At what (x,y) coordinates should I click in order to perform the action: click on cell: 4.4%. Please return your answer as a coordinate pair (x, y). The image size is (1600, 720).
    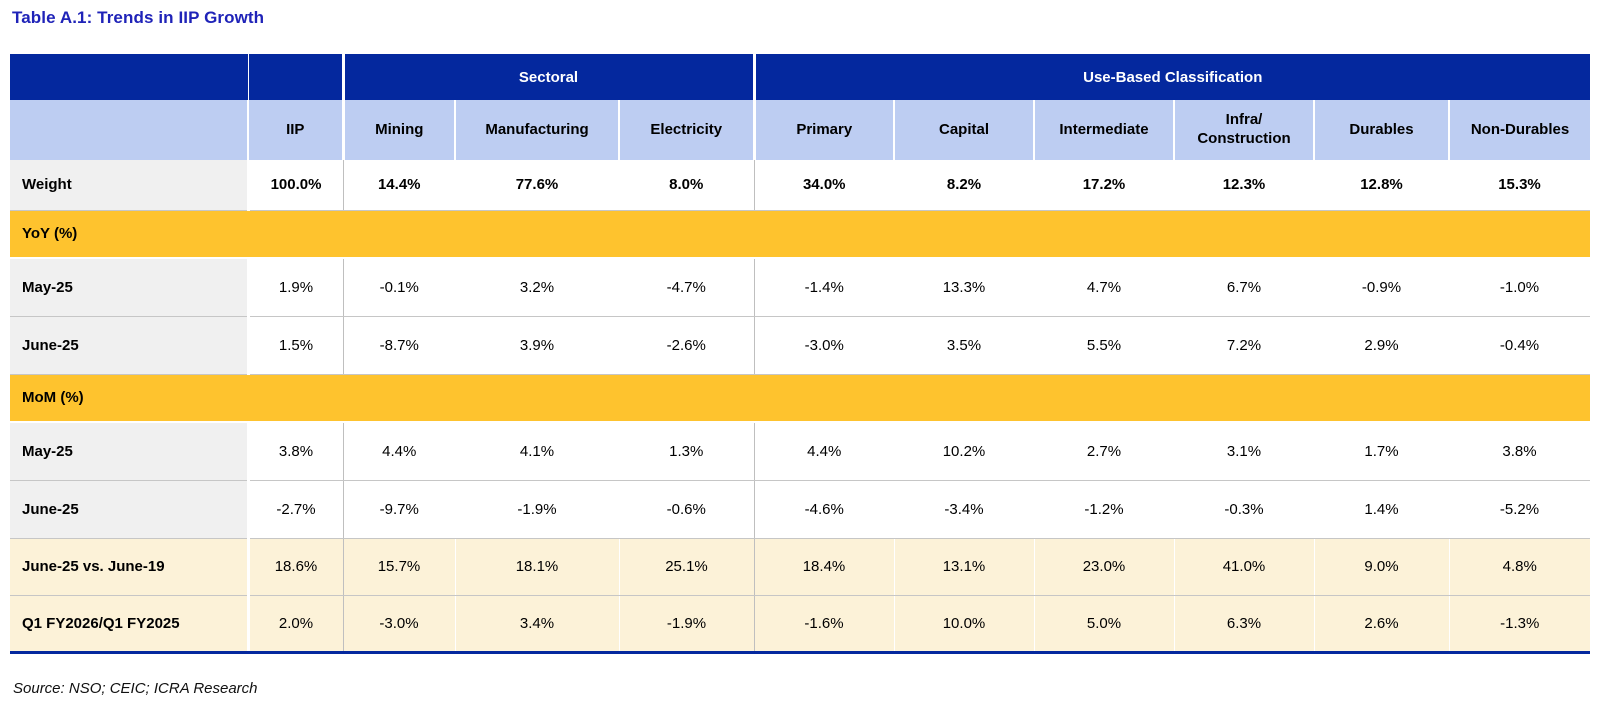
    Looking at the image, I should click on (398, 451).